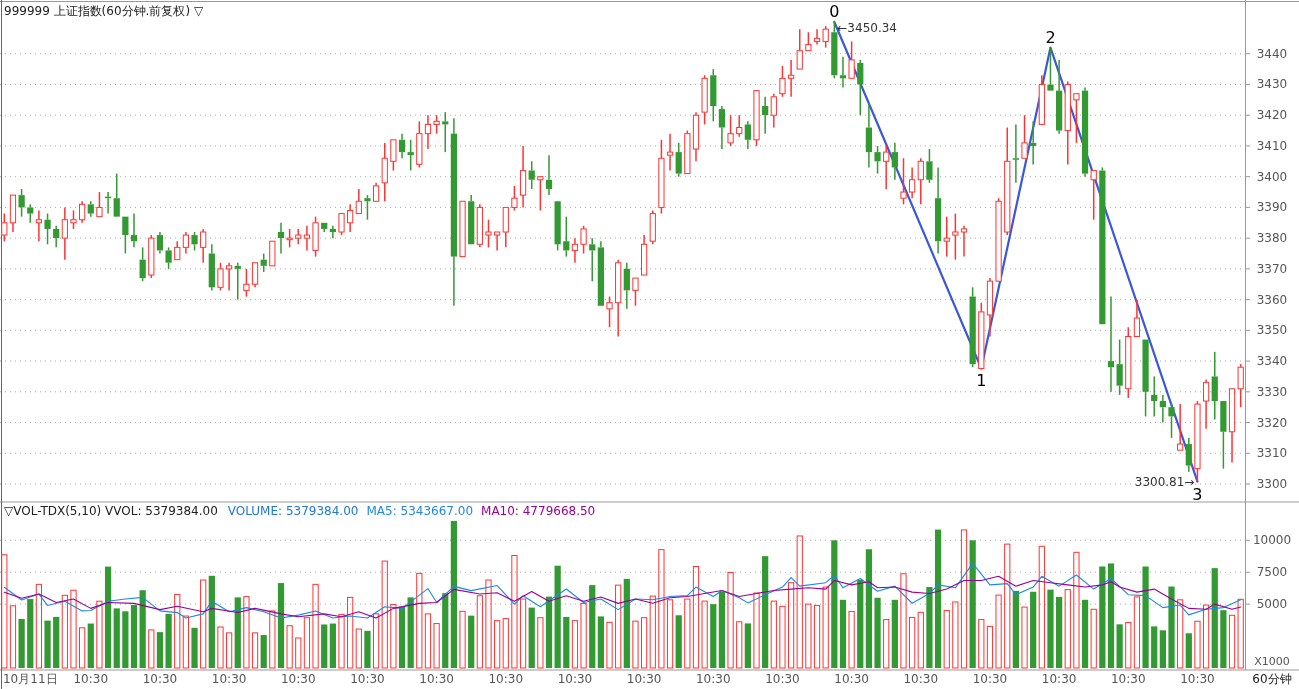  I want to click on annotation: 3, so click(1197, 494).